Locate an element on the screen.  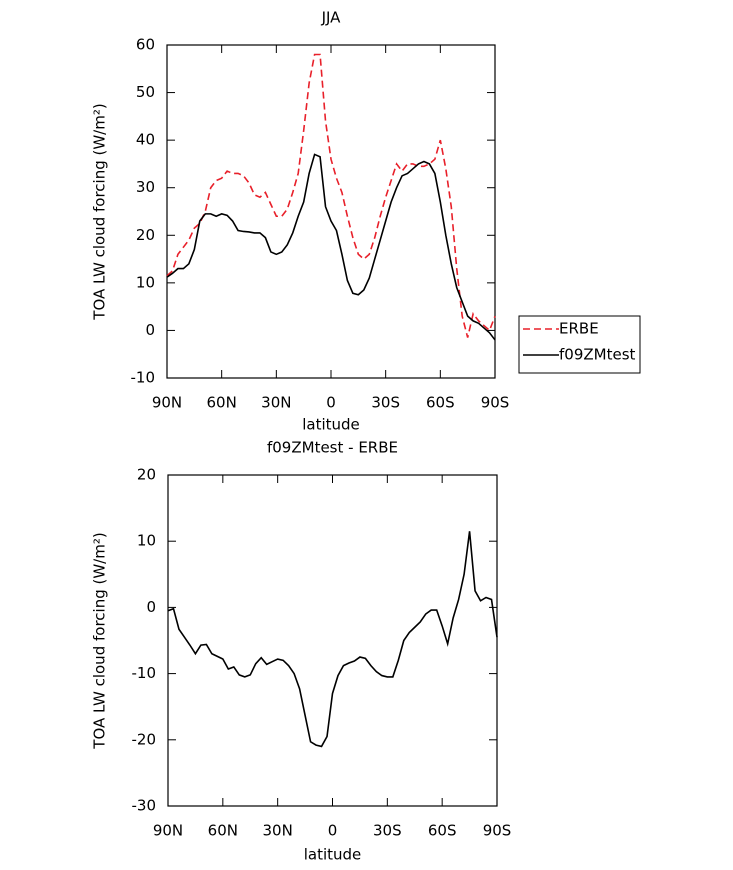
legend-label: f09ZMtest is located at coordinates (597, 355).